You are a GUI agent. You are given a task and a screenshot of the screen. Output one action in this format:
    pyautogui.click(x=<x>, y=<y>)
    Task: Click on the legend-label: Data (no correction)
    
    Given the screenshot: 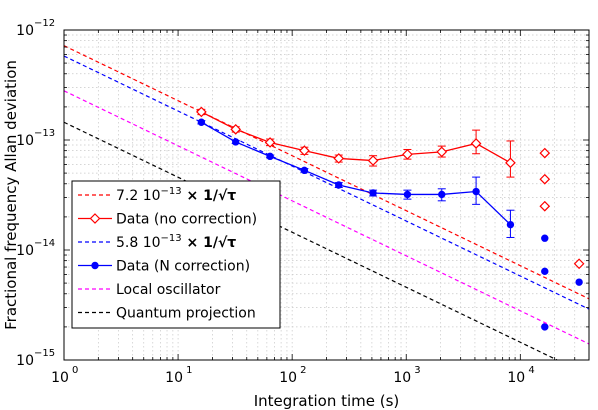 What is the action you would take?
    pyautogui.click(x=186, y=220)
    